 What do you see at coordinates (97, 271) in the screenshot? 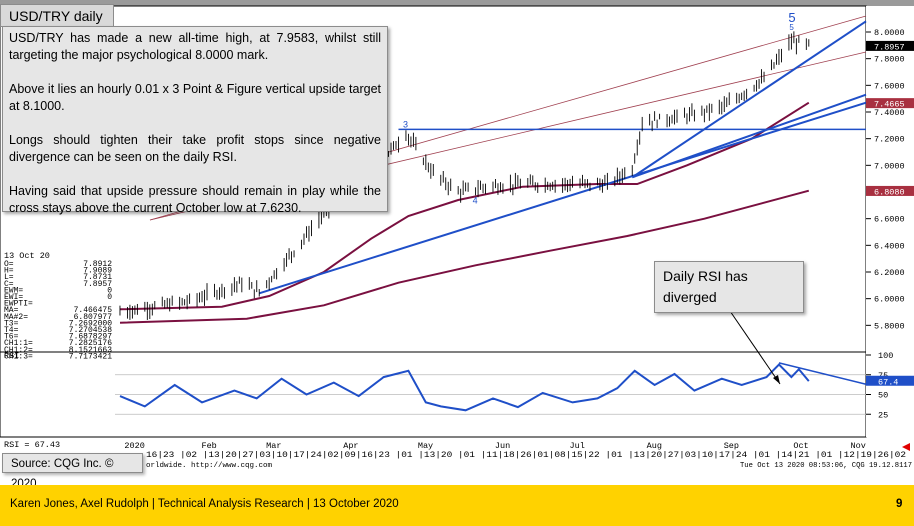
I see `readout-value: 7.9089` at bounding box center [97, 271].